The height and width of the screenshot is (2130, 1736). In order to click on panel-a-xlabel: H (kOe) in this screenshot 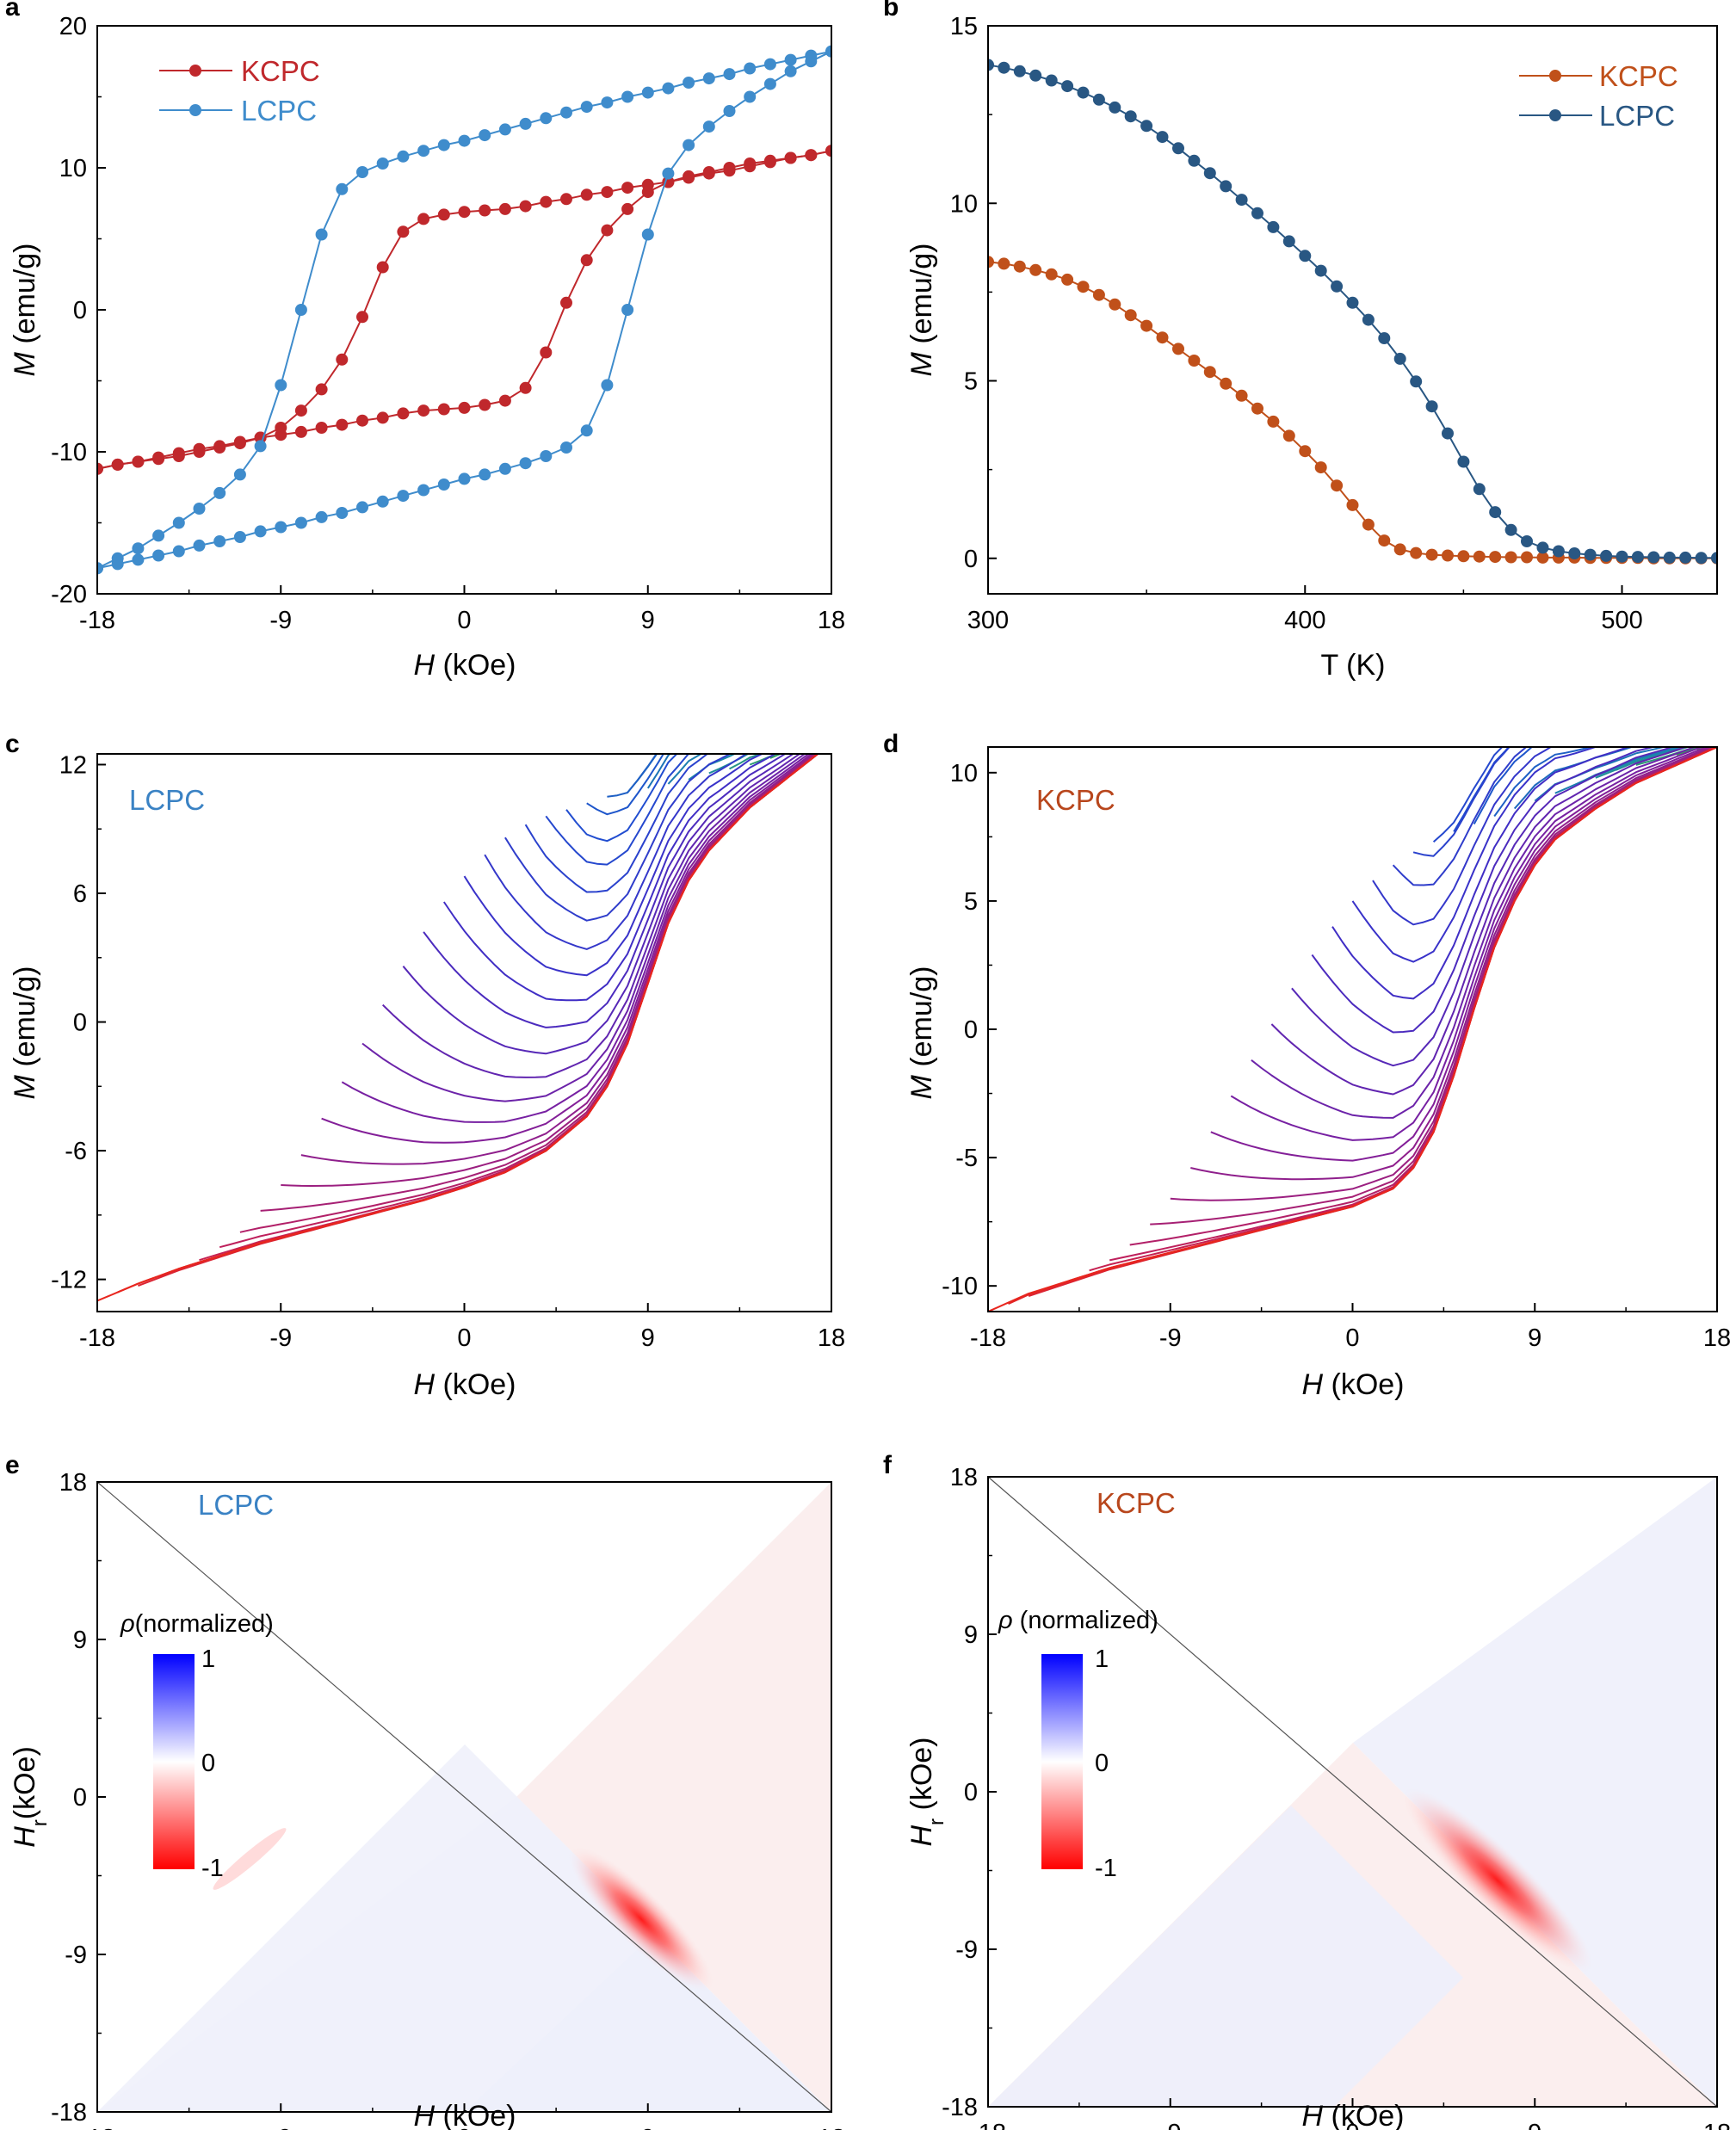, I will do `click(465, 665)`.